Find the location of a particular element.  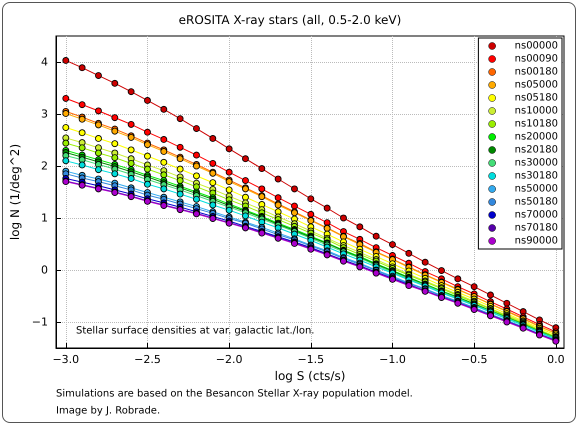

legend-label: ns00180 is located at coordinates (536, 72).